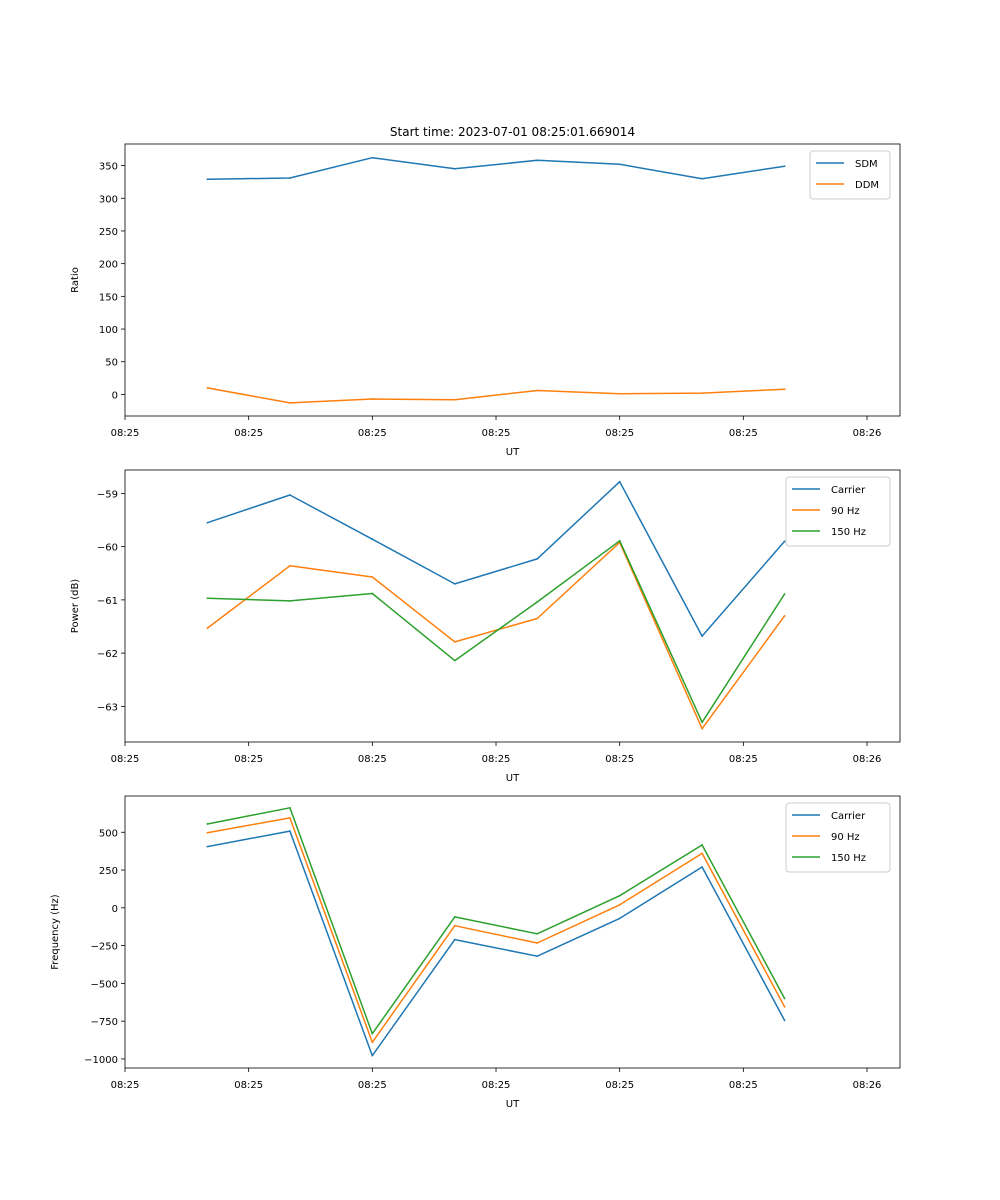 The image size is (1000, 1200). Describe the element at coordinates (75, 280) in the screenshot. I see `y-axis-label: Ratio` at that location.